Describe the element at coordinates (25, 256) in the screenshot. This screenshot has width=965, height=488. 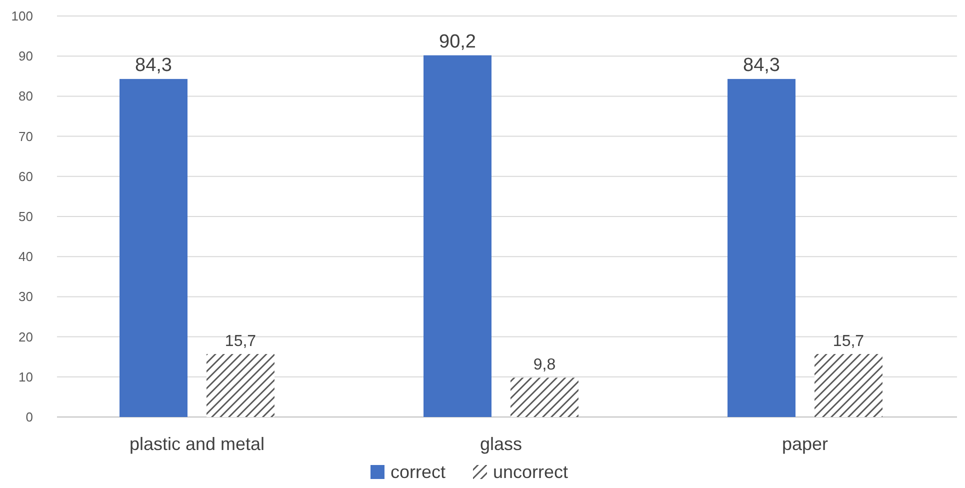
I see `y-tick-label: 40` at that location.